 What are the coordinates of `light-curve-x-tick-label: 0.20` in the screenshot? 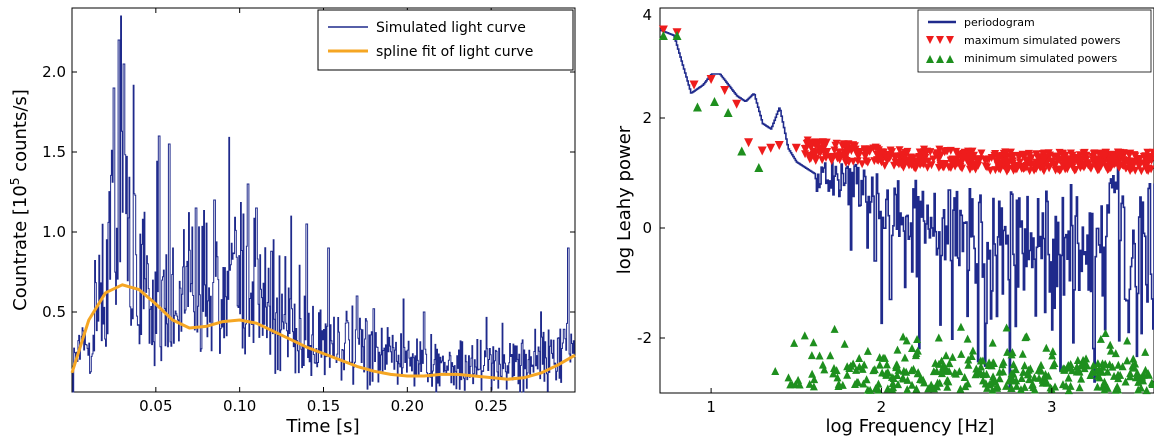 It's located at (407, 406).